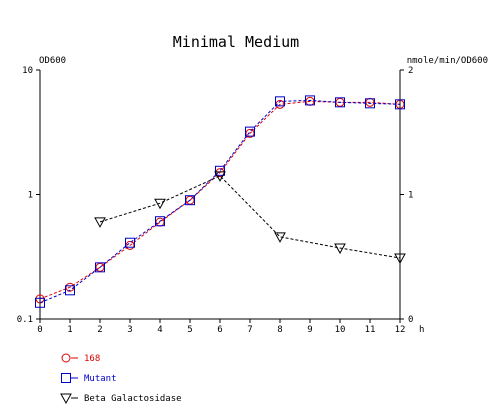 This screenshot has width=490, height=405. Describe the element at coordinates (410, 320) in the screenshot. I see `right-tick-label: 0` at that location.